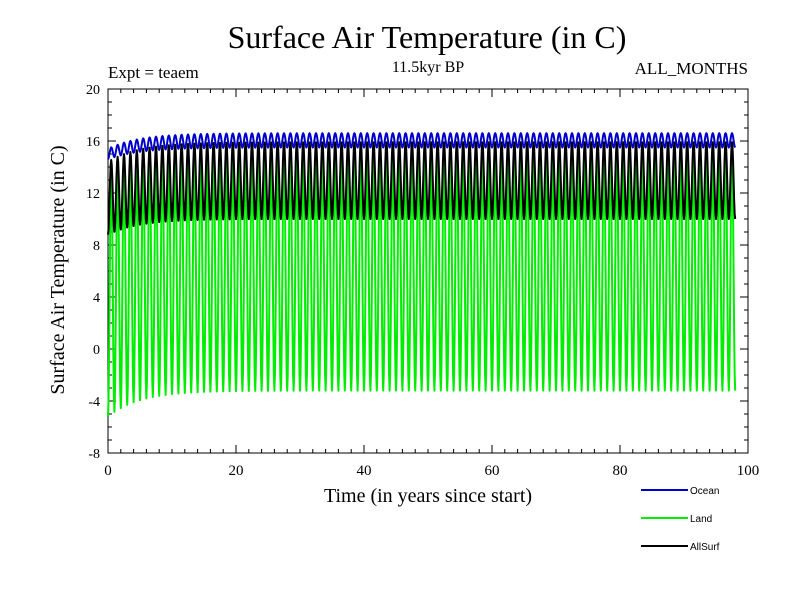 Image resolution: width=800 pixels, height=600 pixels. What do you see at coordinates (93, 194) in the screenshot?
I see `y-tick-label: 12` at bounding box center [93, 194].